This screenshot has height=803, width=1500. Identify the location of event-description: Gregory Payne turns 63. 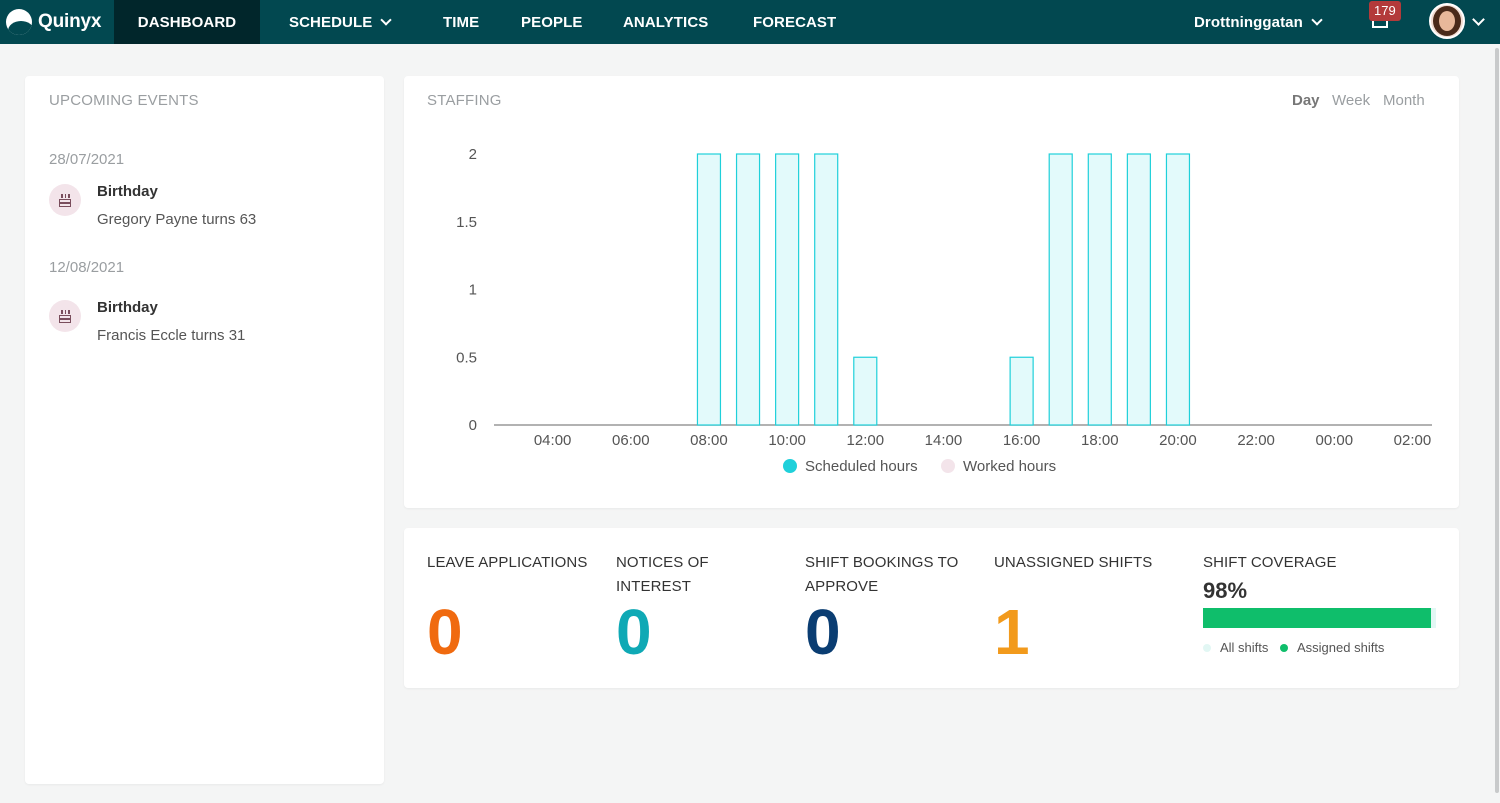
(177, 219).